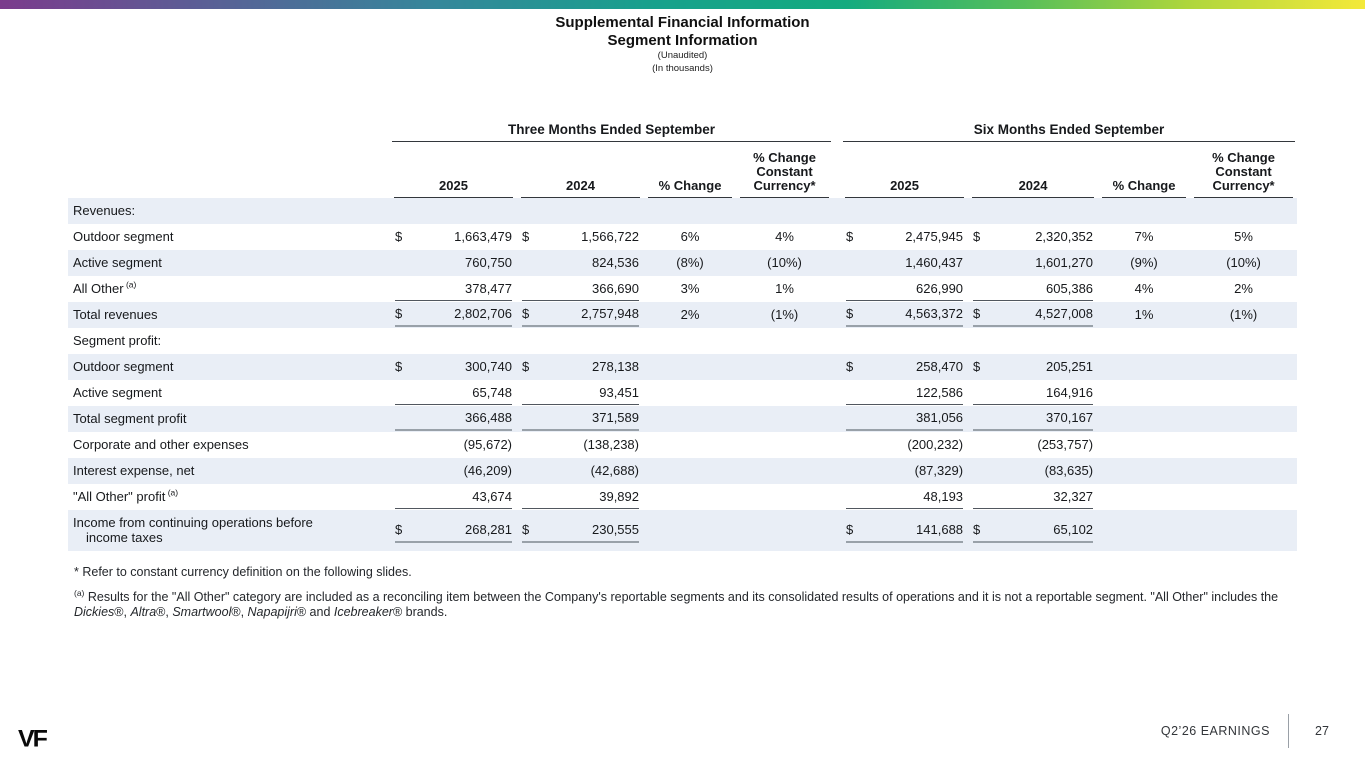 The width and height of the screenshot is (1365, 768). Describe the element at coordinates (453, 470) in the screenshot. I see `amount-cell: (46,209)` at that location.